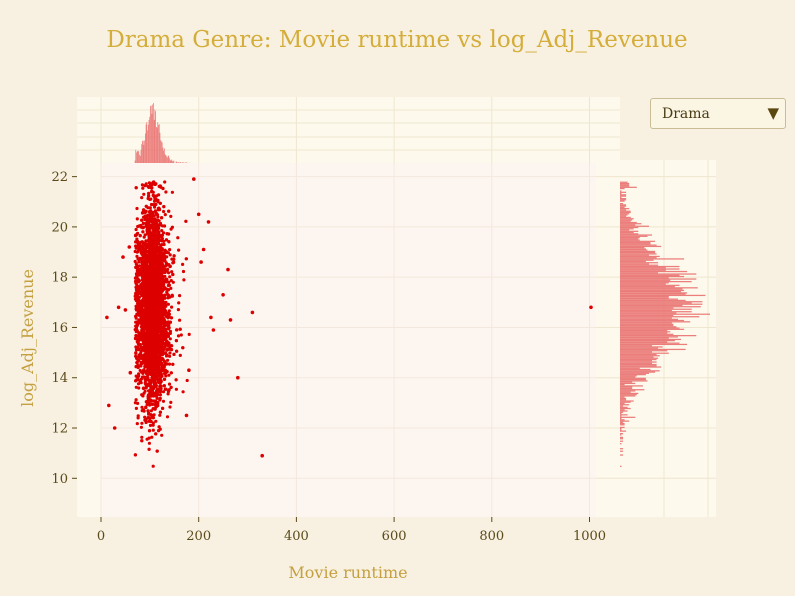  Describe the element at coordinates (718, 113) in the screenshot. I see `genre-dropdown: Drama ▼` at that location.